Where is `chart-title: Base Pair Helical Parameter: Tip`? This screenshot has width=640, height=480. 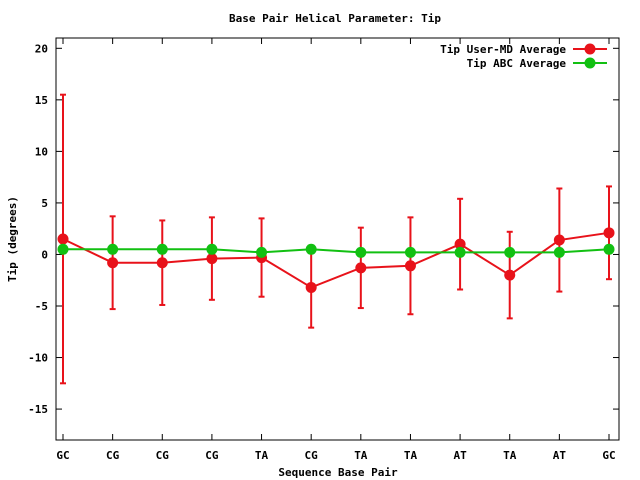 chart-title: Base Pair Helical Parameter: Tip is located at coordinates (335, 18).